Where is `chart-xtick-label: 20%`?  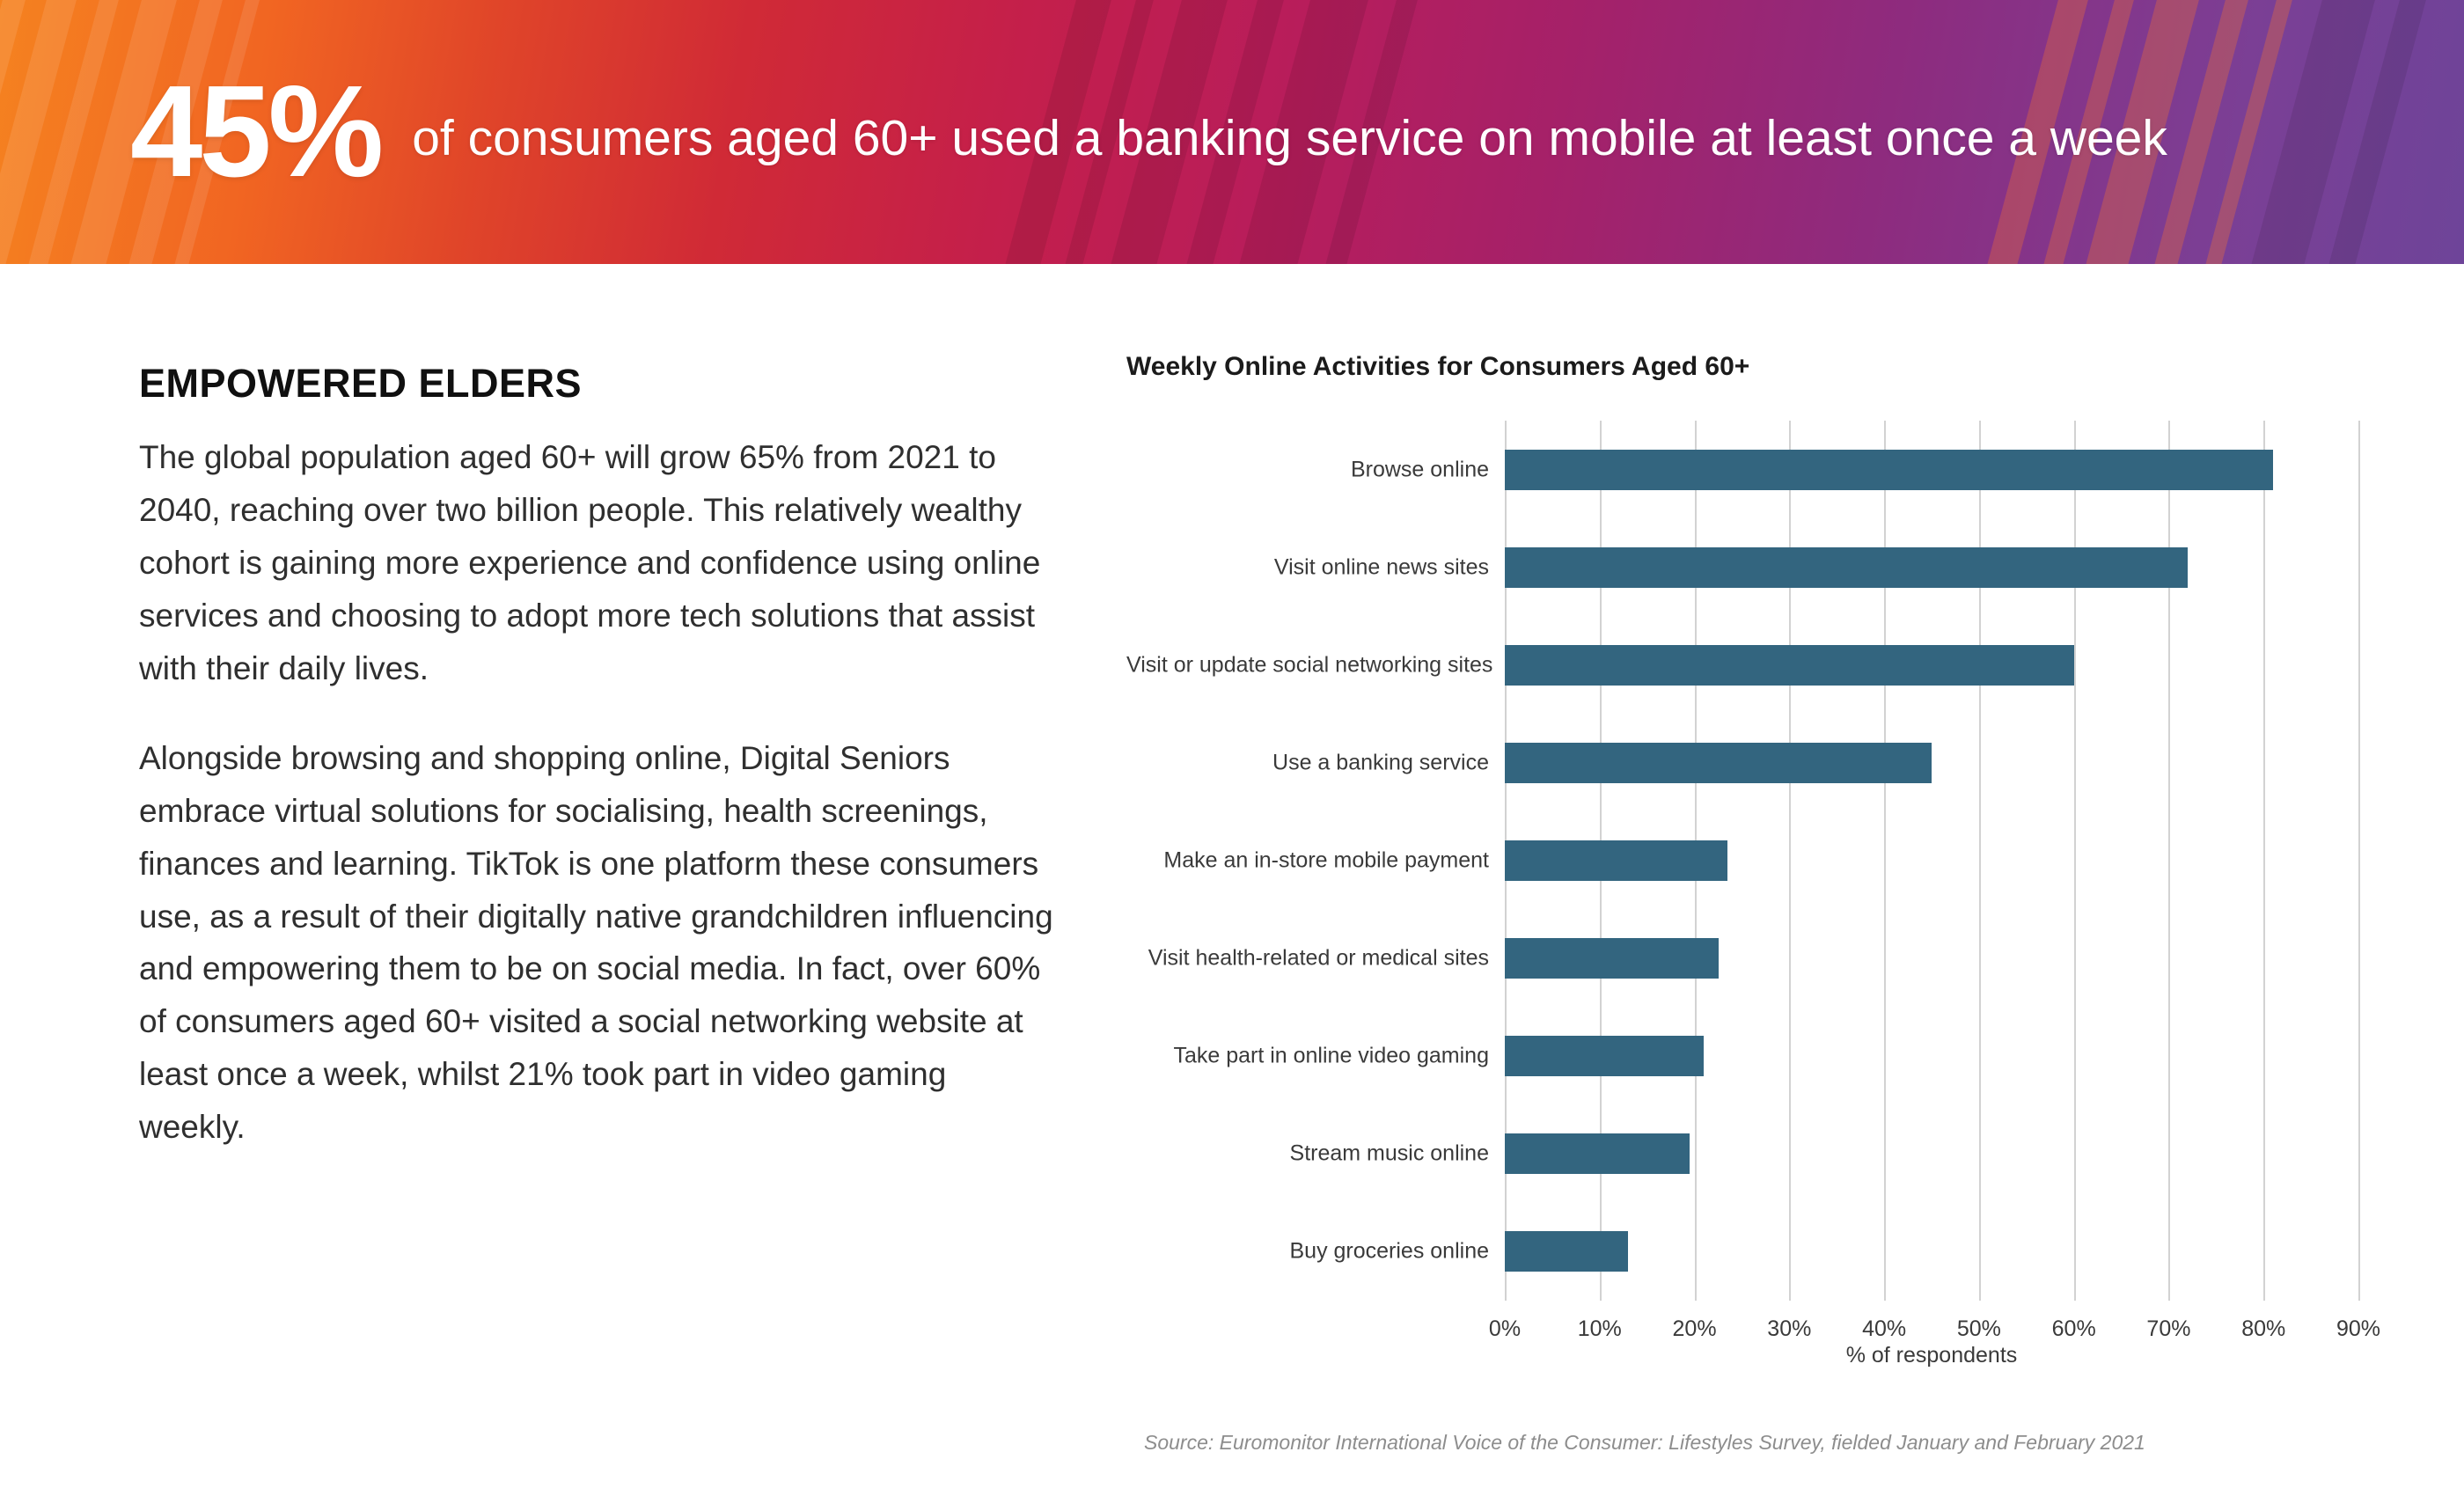 chart-xtick-label: 20% is located at coordinates (1695, 1328).